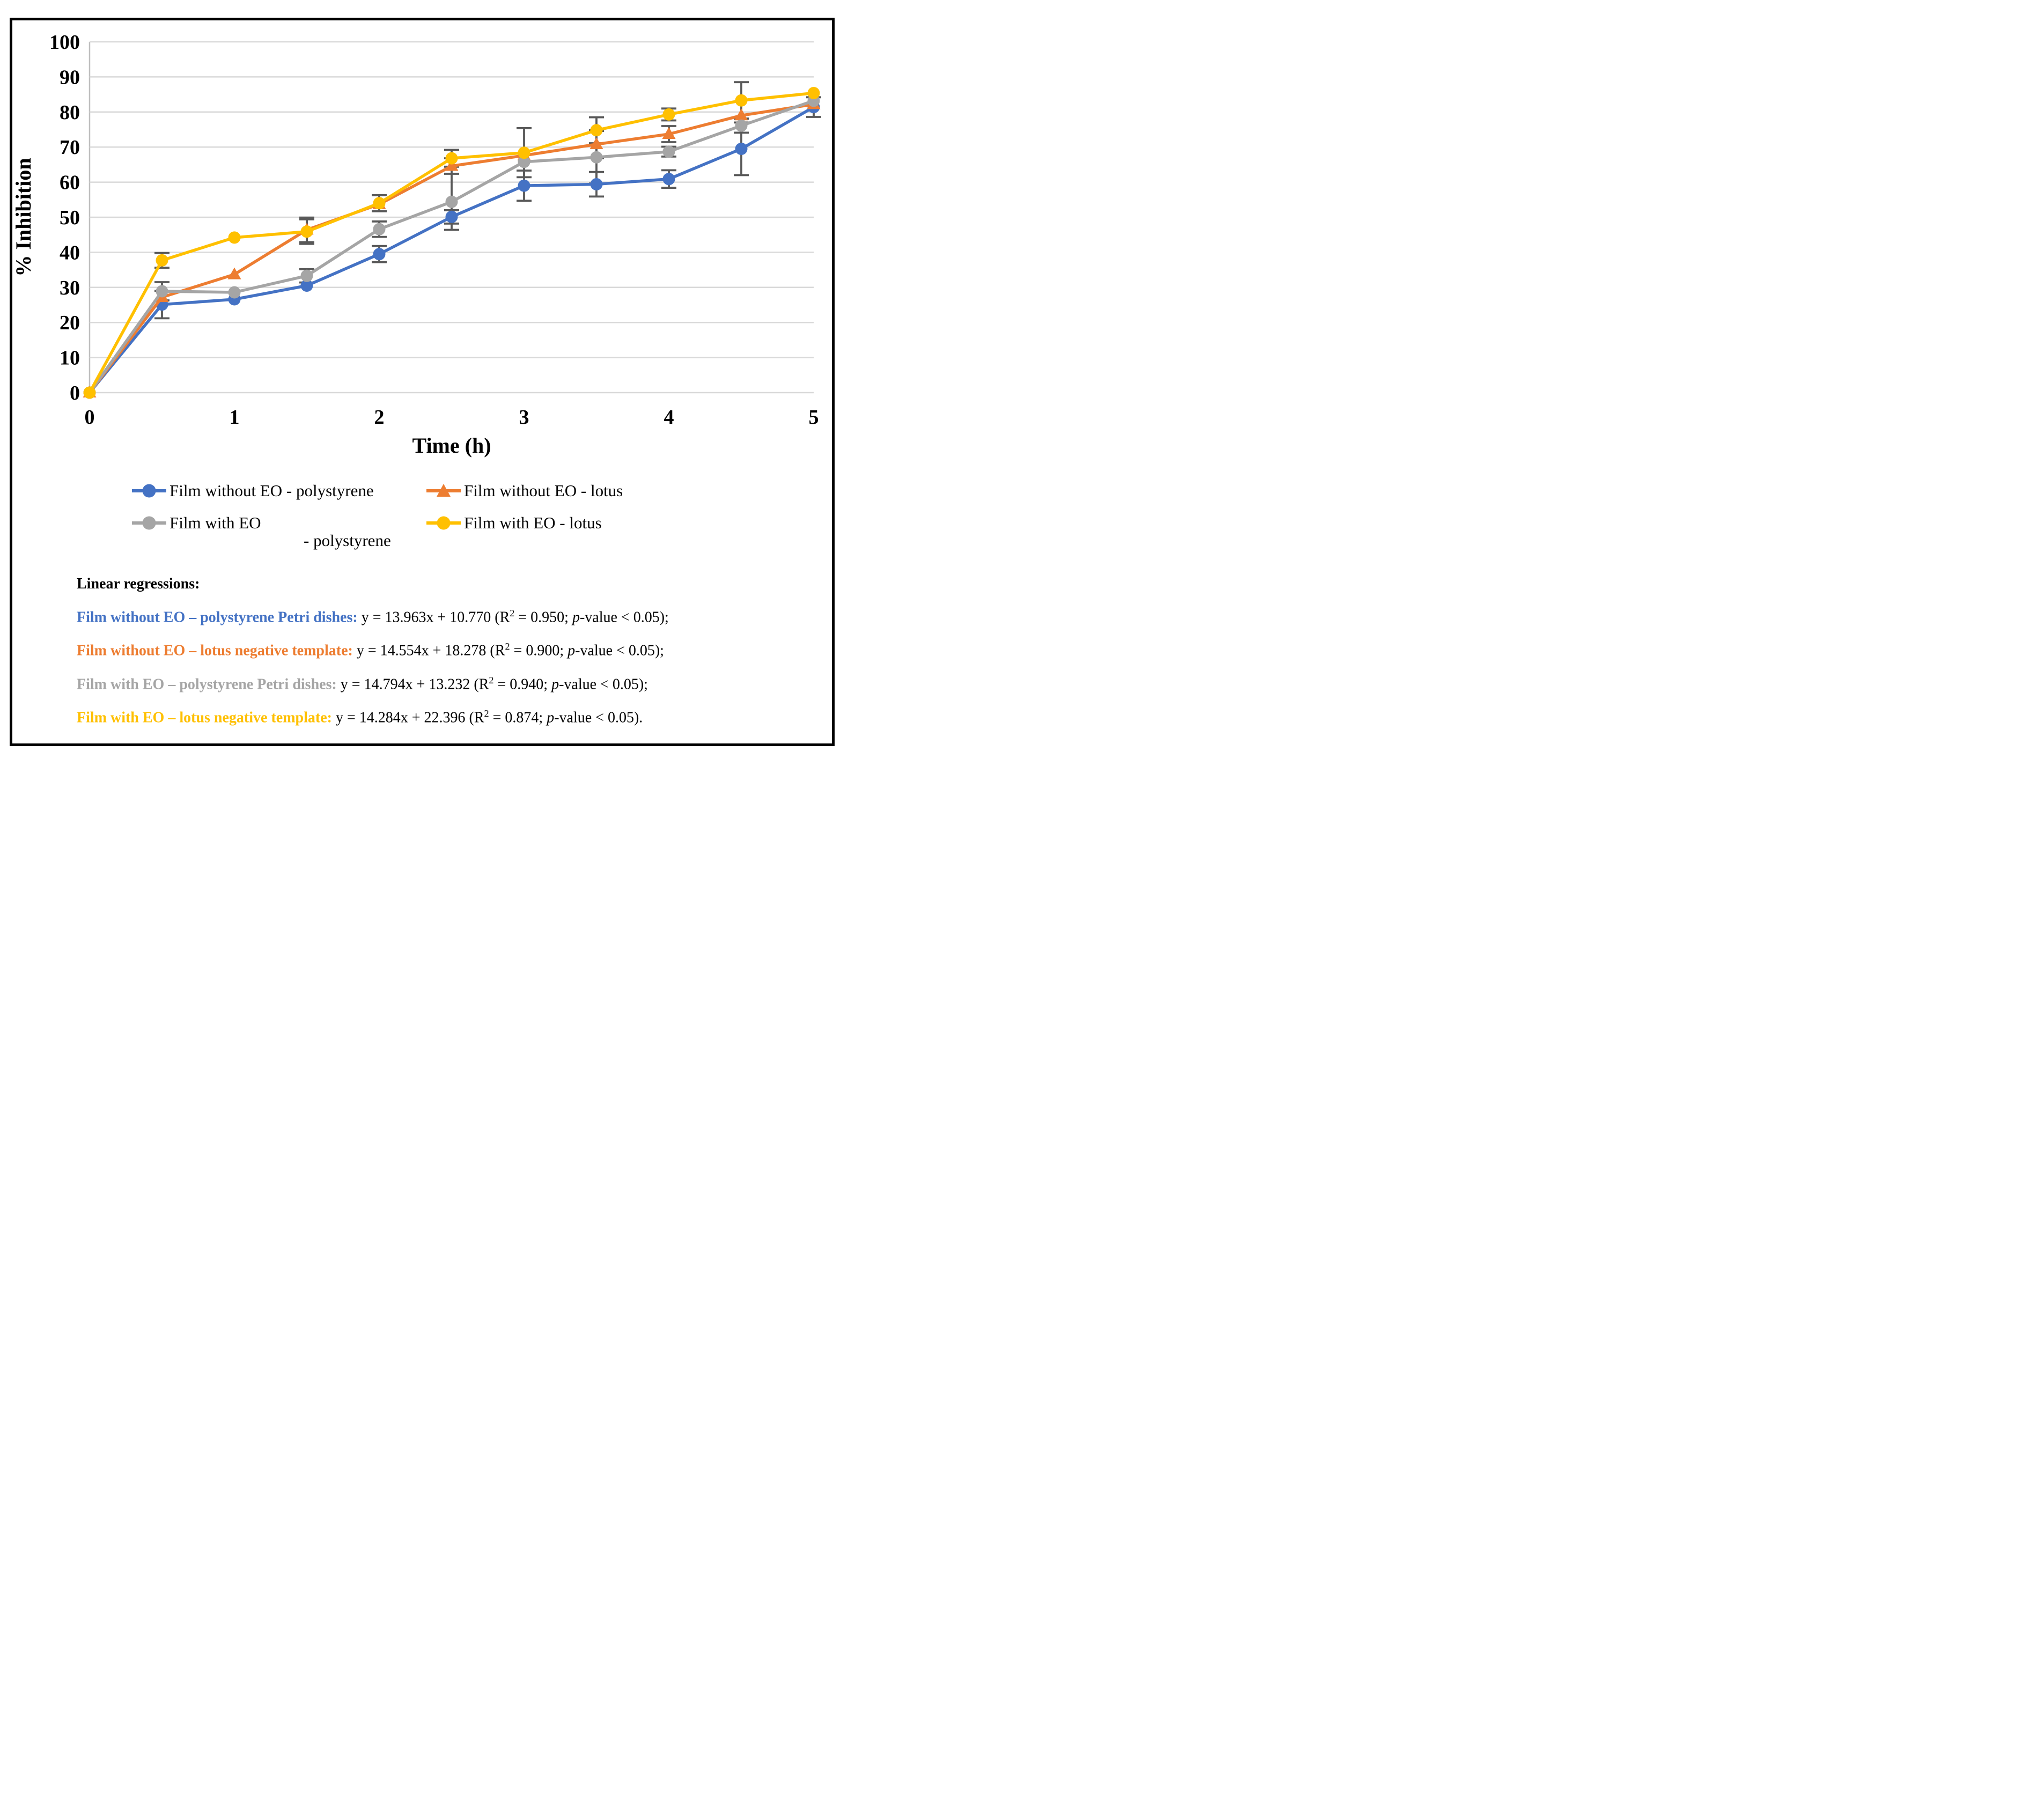  Describe the element at coordinates (70, 323) in the screenshot. I see `svg-text: 20` at that location.